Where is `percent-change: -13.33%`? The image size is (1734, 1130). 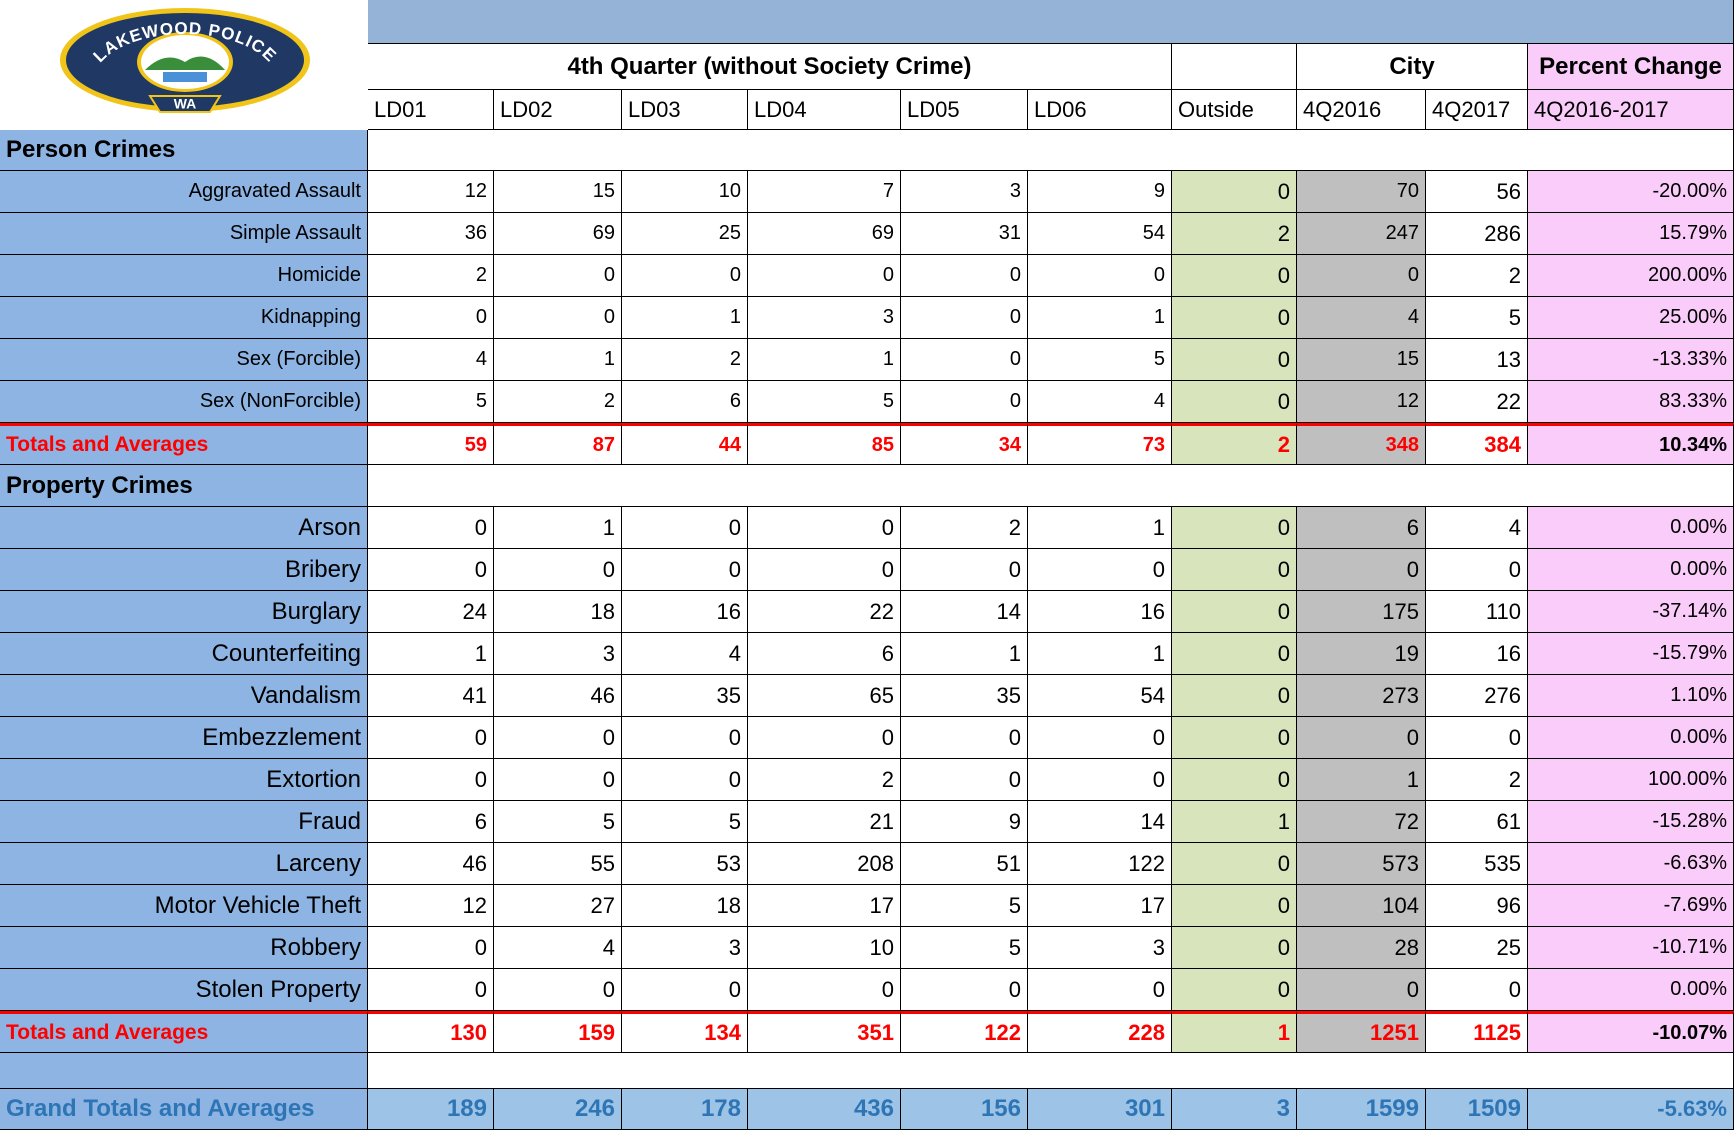 percent-change: -13.33% is located at coordinates (1631, 360).